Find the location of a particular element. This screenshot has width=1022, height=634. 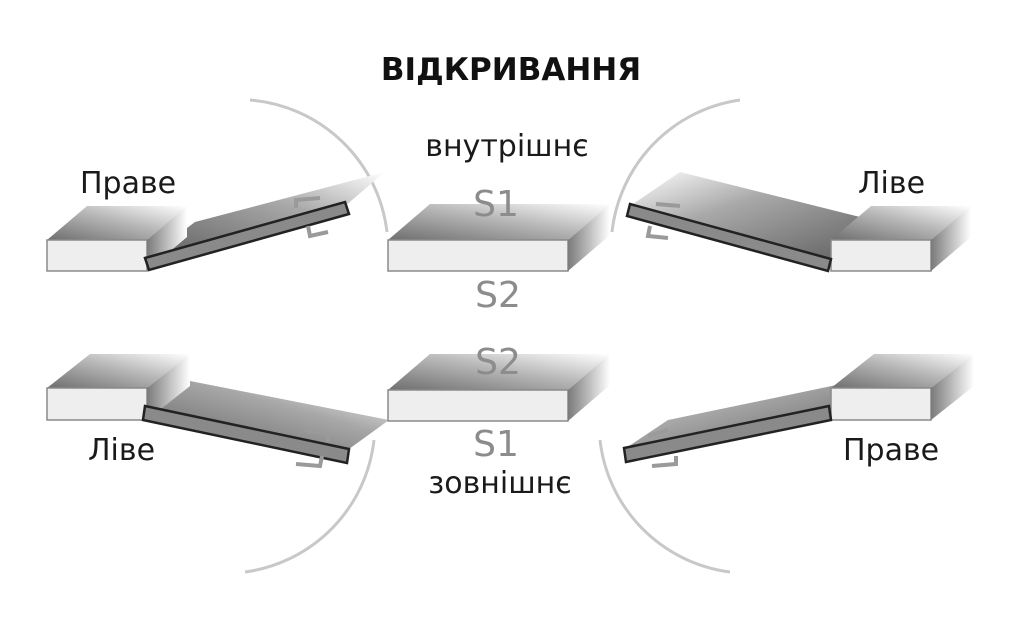

inward-left-door-assembly is located at coordinates (790, 185).